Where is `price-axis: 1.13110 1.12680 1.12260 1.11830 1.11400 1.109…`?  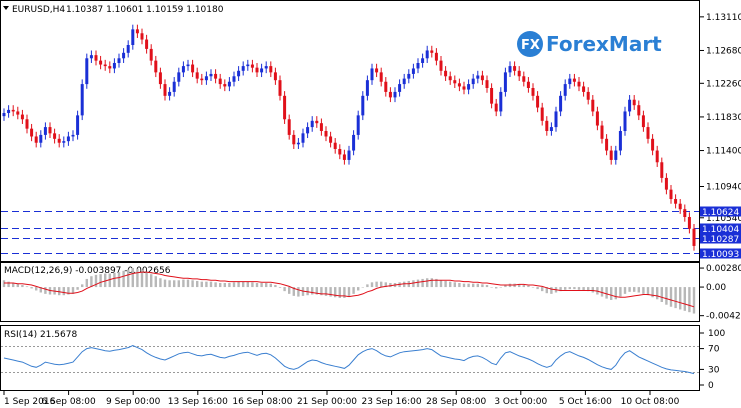 price-axis: 1.13110 1.12680 1.12260 1.11830 1.11400 1.109… is located at coordinates (720, 118).